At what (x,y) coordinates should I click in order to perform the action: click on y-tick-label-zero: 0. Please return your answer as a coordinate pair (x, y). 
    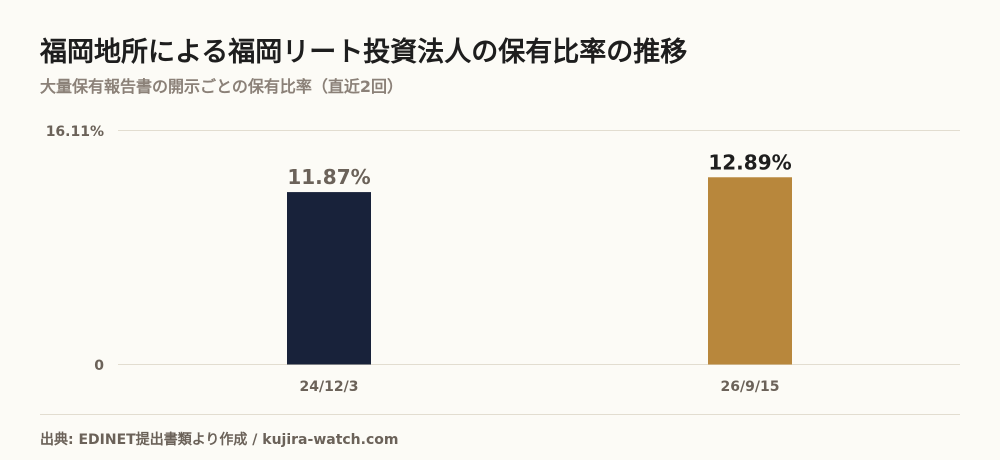
    Looking at the image, I should click on (99, 366).